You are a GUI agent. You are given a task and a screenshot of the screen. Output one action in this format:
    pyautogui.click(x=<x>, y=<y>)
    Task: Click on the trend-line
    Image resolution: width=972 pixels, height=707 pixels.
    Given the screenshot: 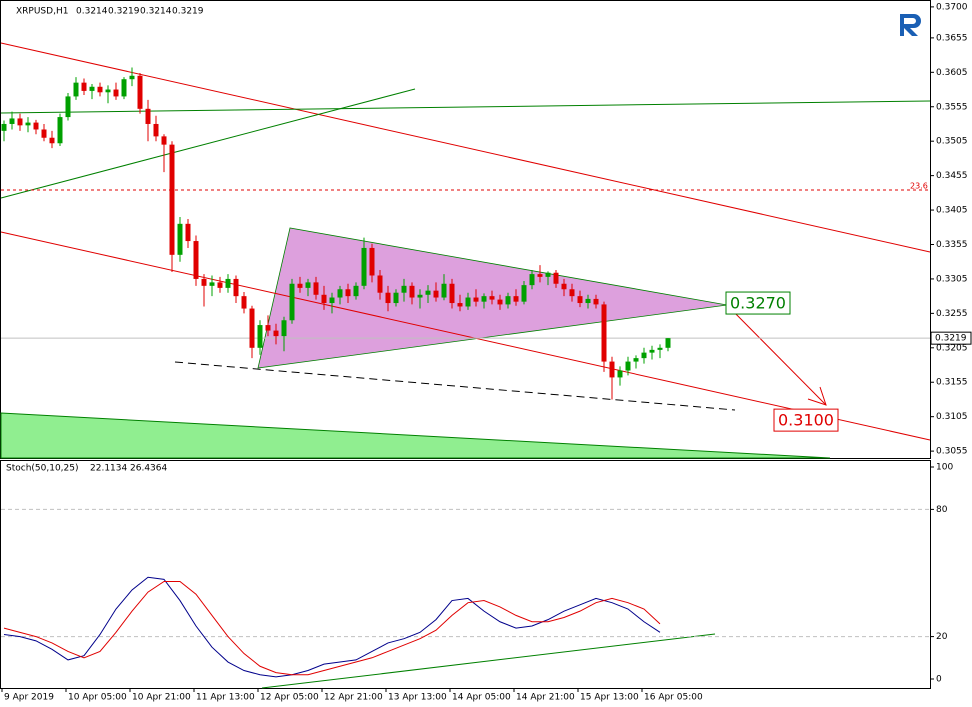 What is the action you would take?
    pyautogui.click(x=208, y=143)
    